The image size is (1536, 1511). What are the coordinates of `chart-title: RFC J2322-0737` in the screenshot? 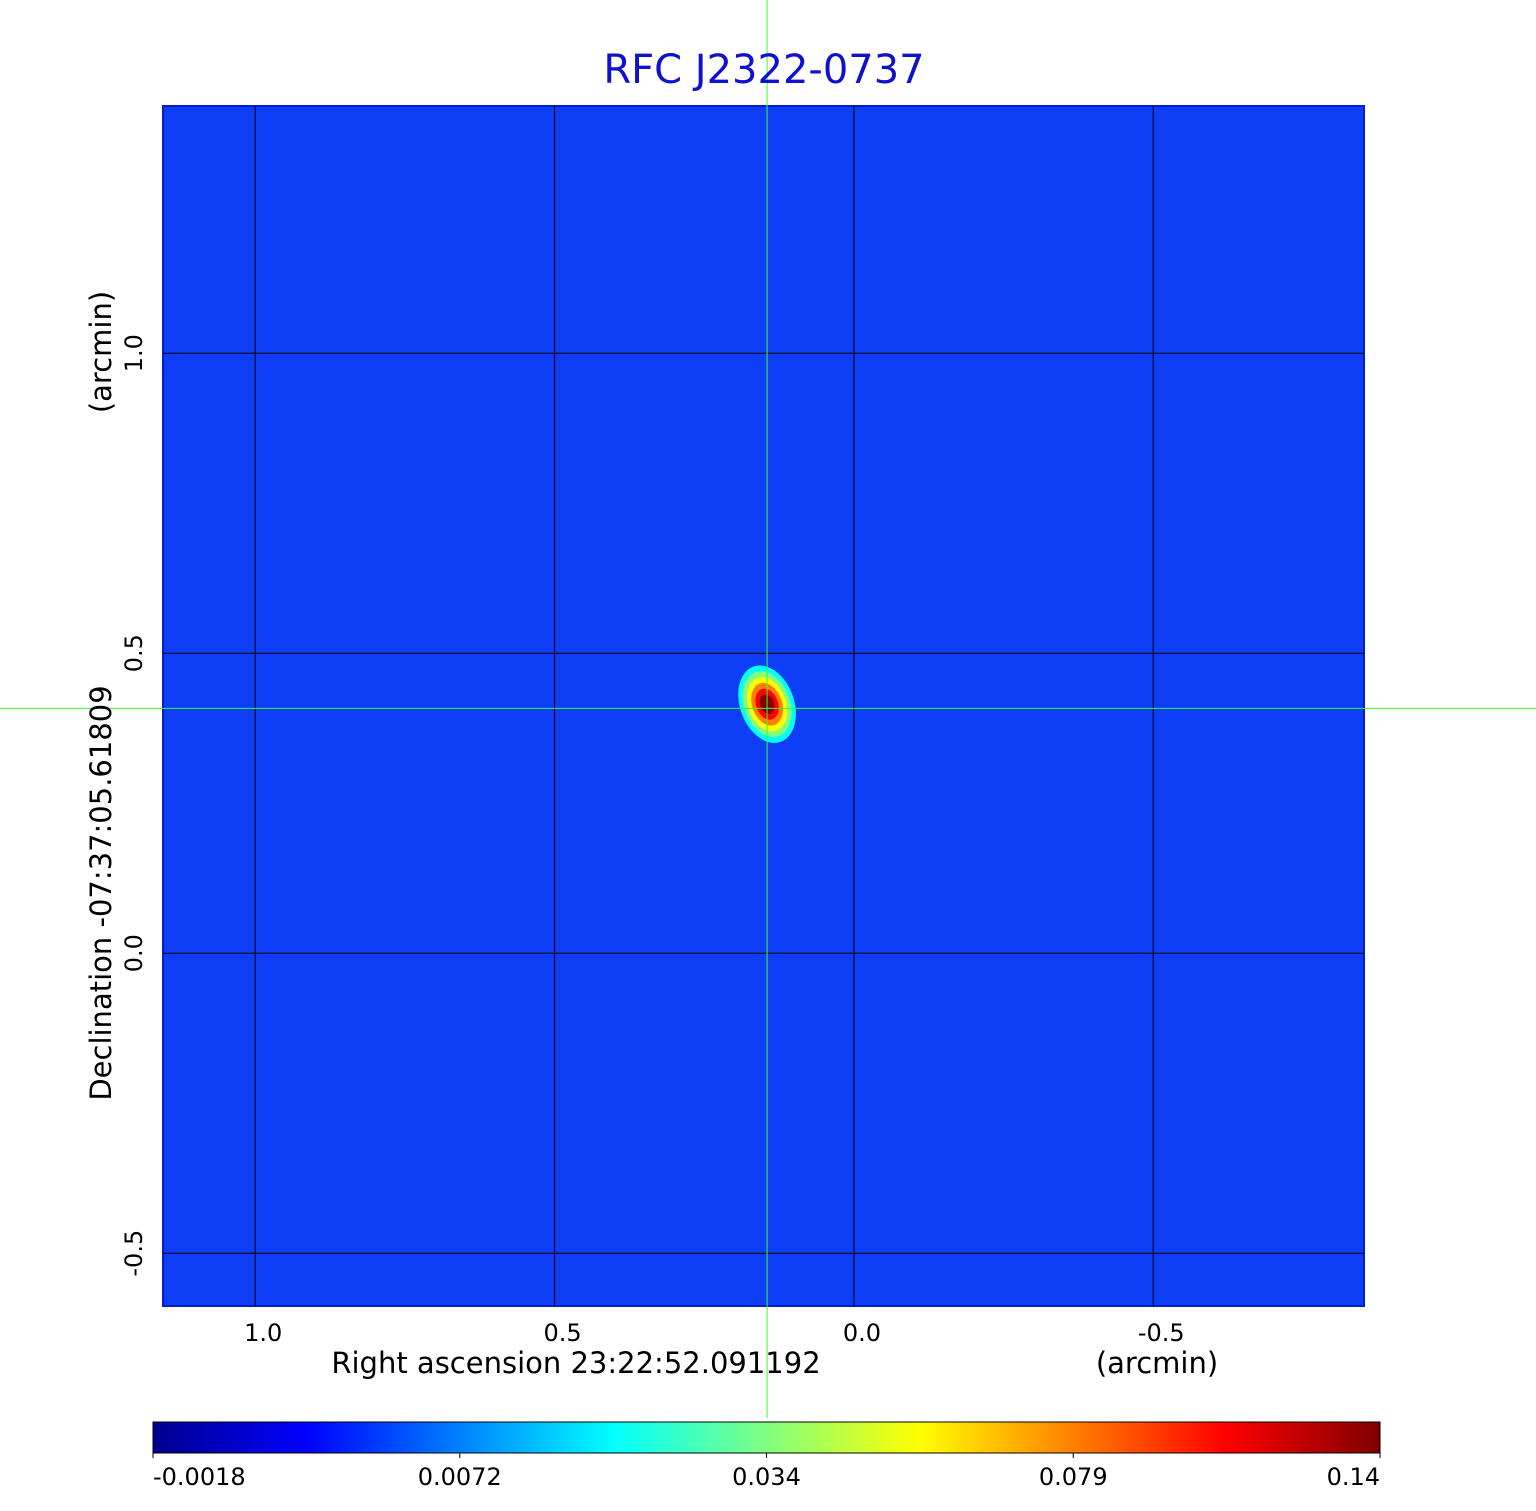 It's located at (763, 70).